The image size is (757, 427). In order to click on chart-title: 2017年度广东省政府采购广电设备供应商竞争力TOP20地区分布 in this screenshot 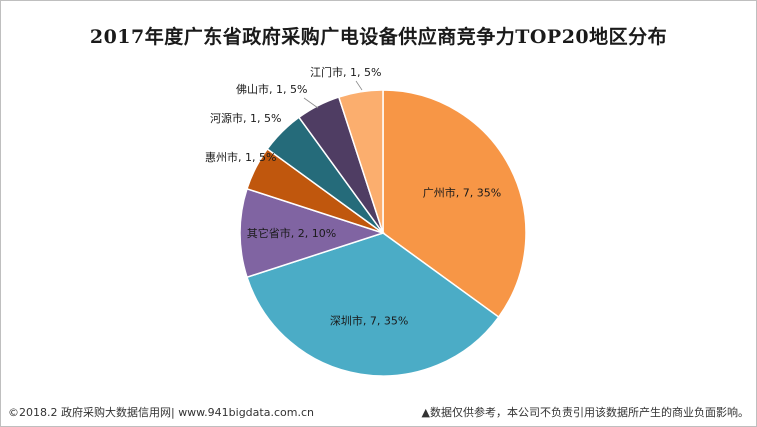, I will do `click(378, 37)`.